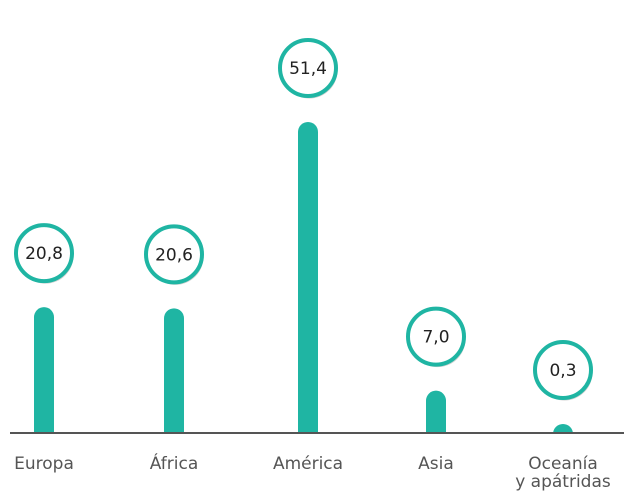  I want to click on data-label-4: 0,3, so click(562, 371).